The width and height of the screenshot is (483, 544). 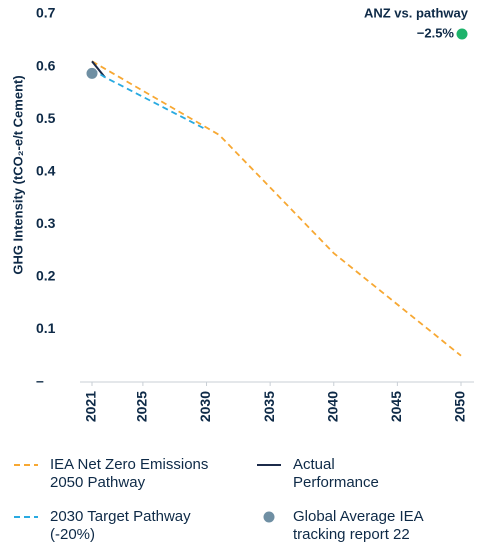 I want to click on x-tick-label: 2035, so click(x=269, y=406).